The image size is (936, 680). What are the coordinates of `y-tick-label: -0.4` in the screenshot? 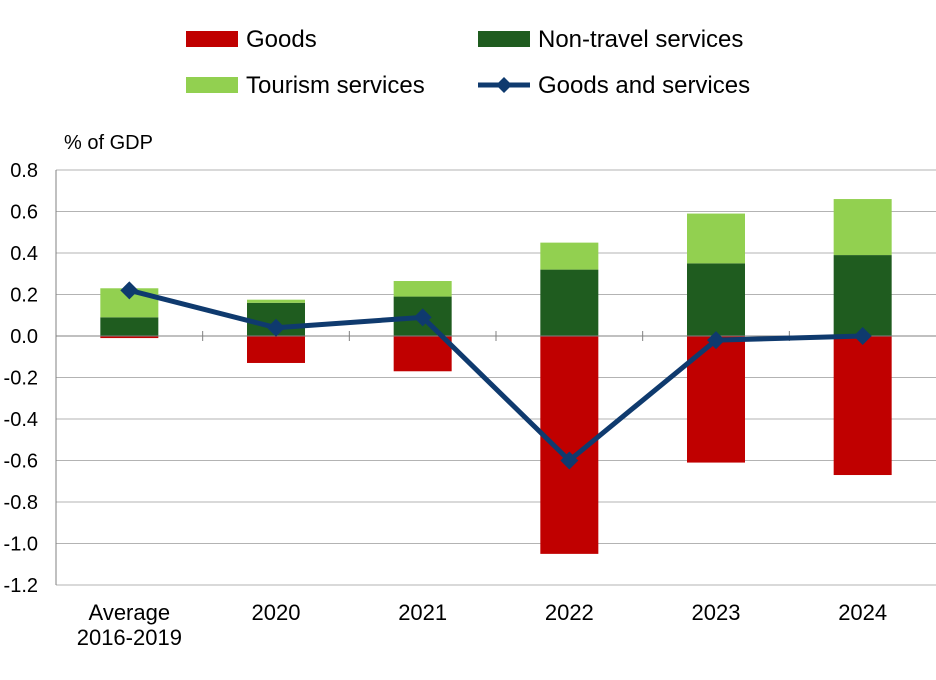 It's located at (21, 420).